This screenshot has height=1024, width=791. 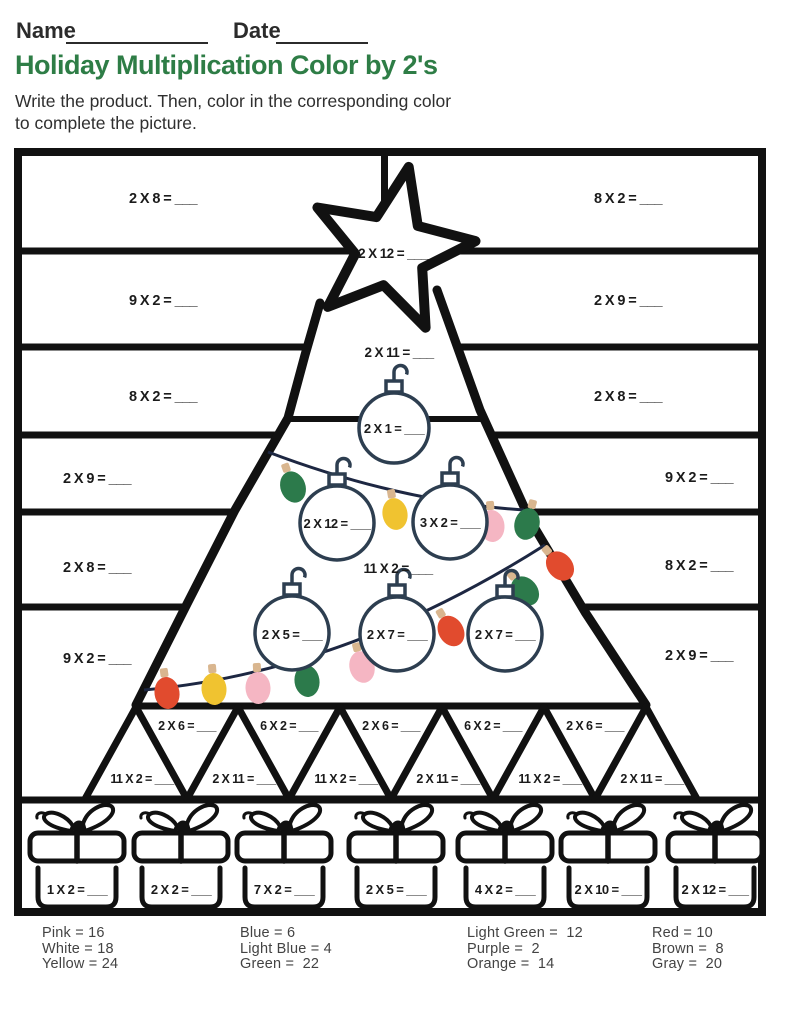 I want to click on problem-present: 2 X 2 = ___, so click(x=182, y=889).